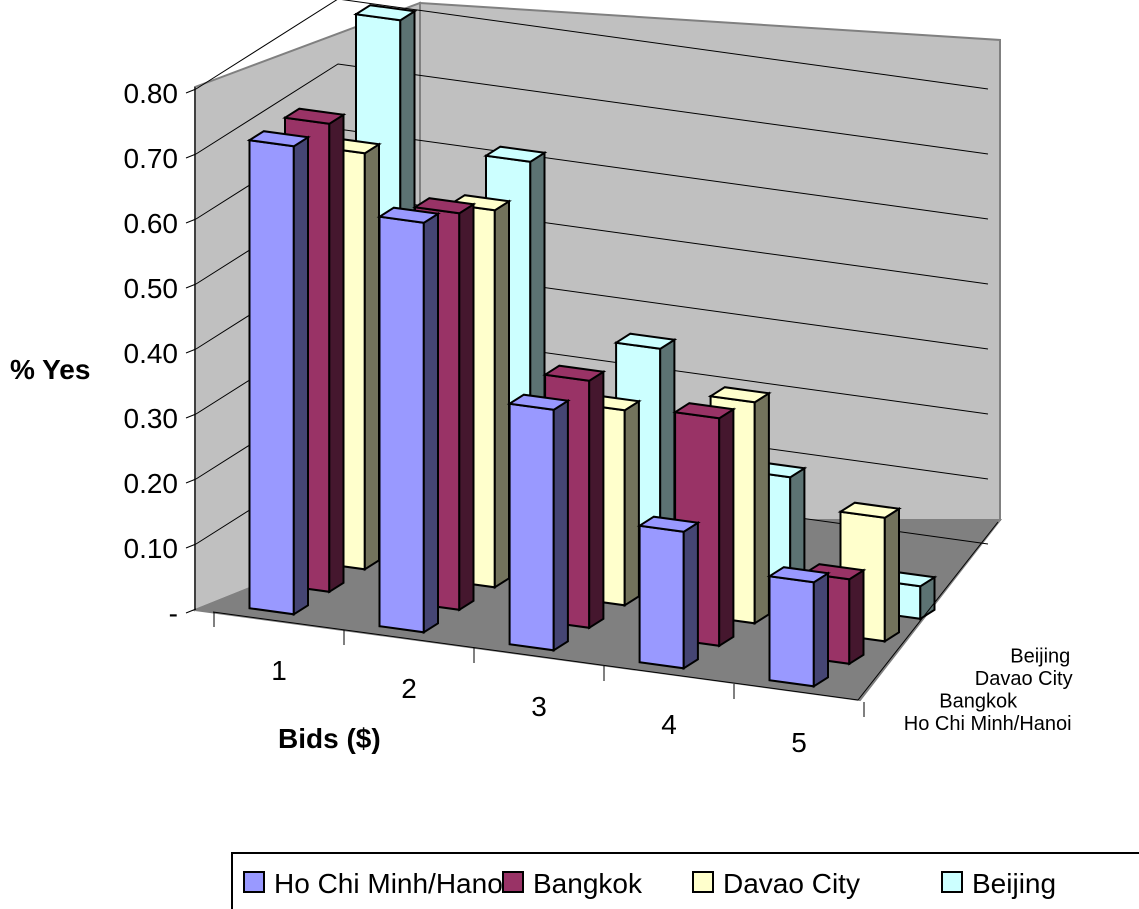 The width and height of the screenshot is (1139, 909). Describe the element at coordinates (539, 706) in the screenshot. I see `x-tick-label: 3` at that location.